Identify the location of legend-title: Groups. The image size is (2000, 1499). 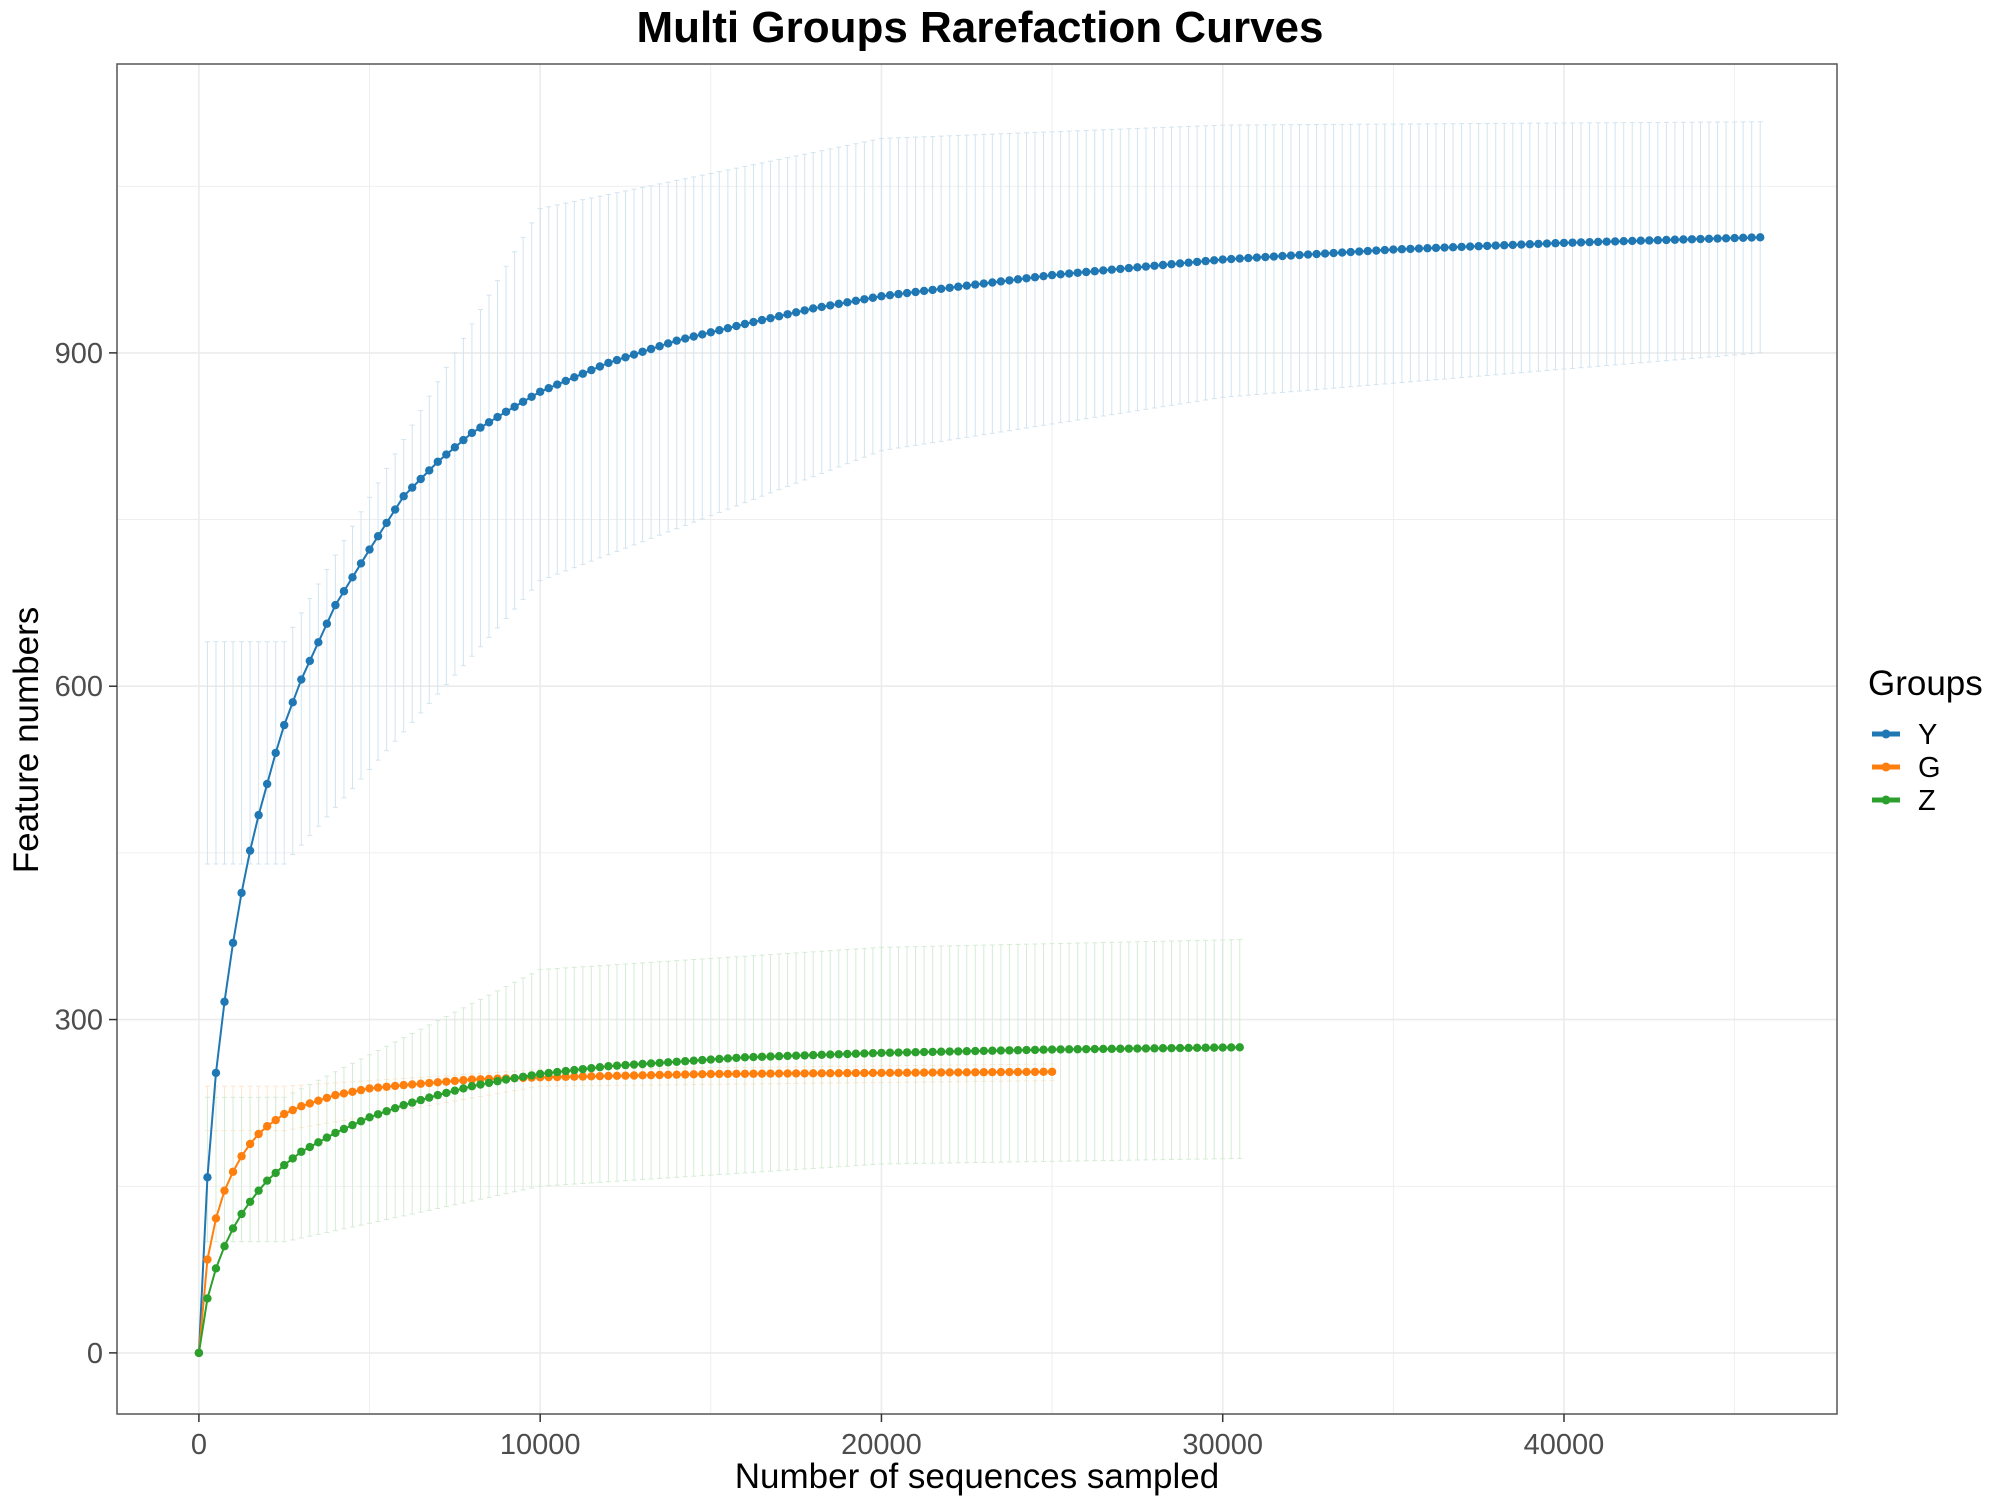
(1925, 683).